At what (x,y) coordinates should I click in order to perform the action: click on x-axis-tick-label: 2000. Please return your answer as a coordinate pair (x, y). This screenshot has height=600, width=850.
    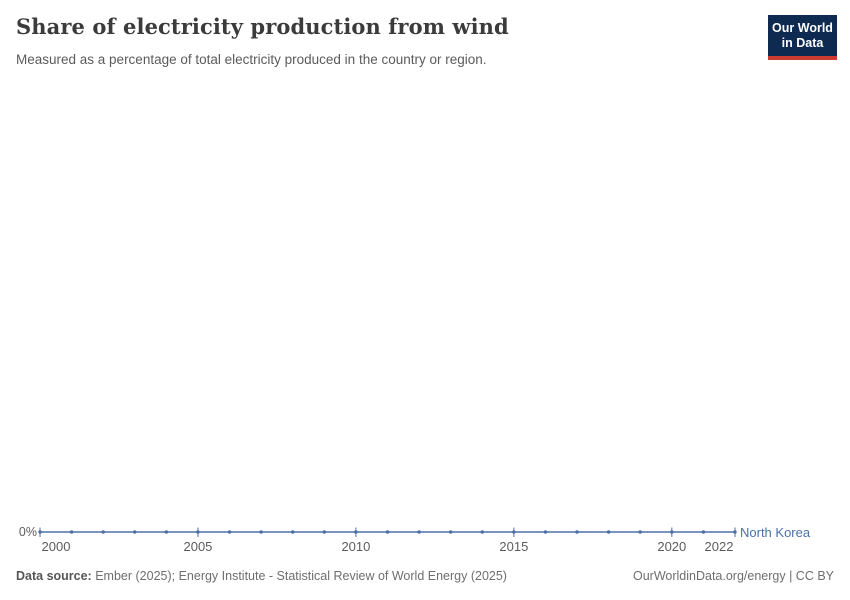
    Looking at the image, I should click on (56, 546).